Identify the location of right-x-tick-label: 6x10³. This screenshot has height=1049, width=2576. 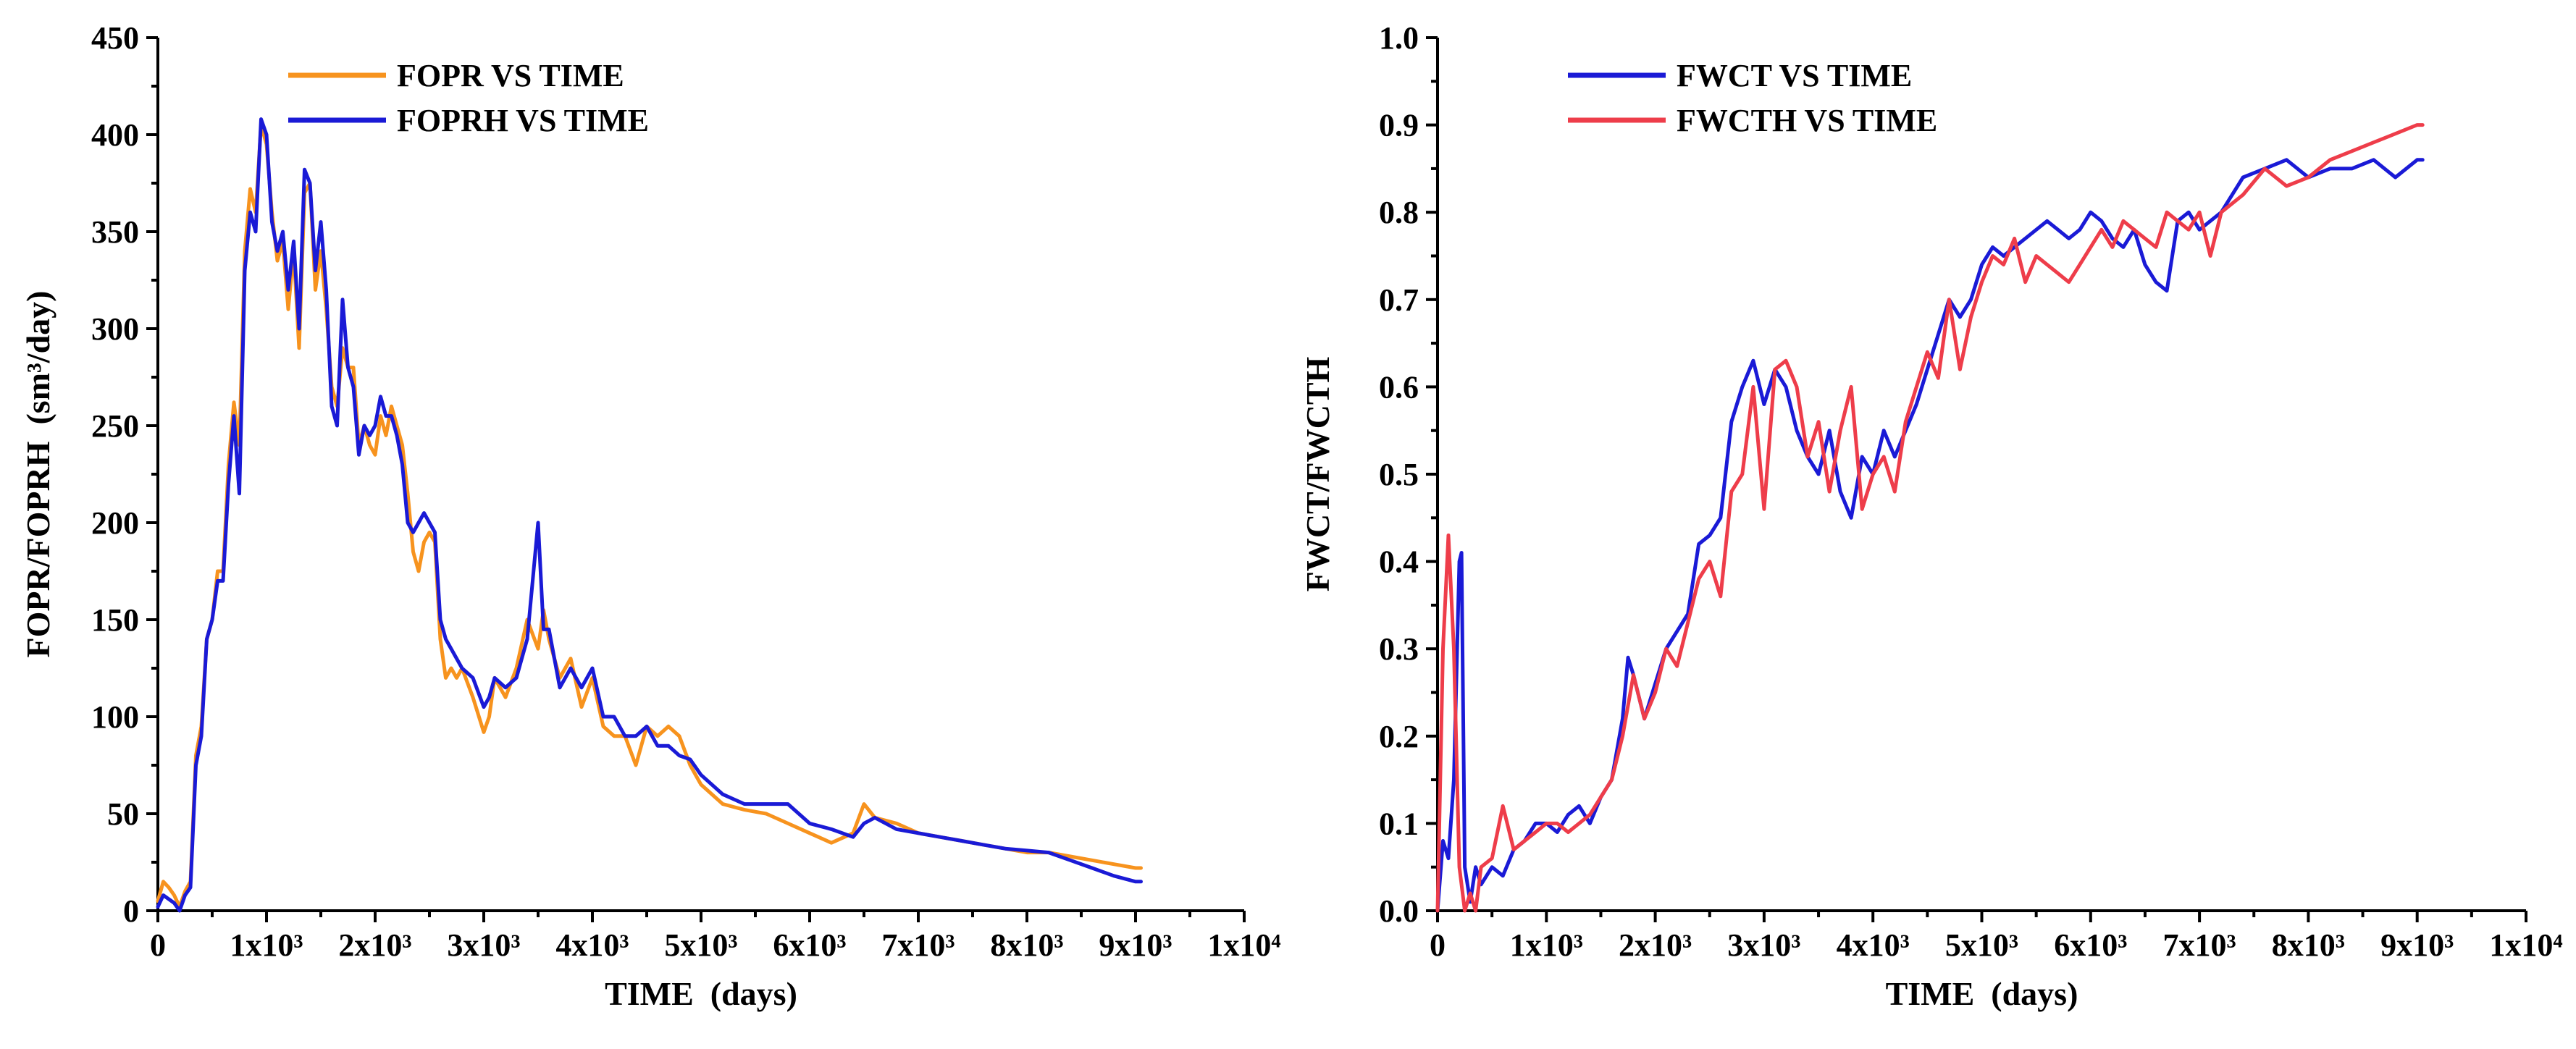
(2090, 945).